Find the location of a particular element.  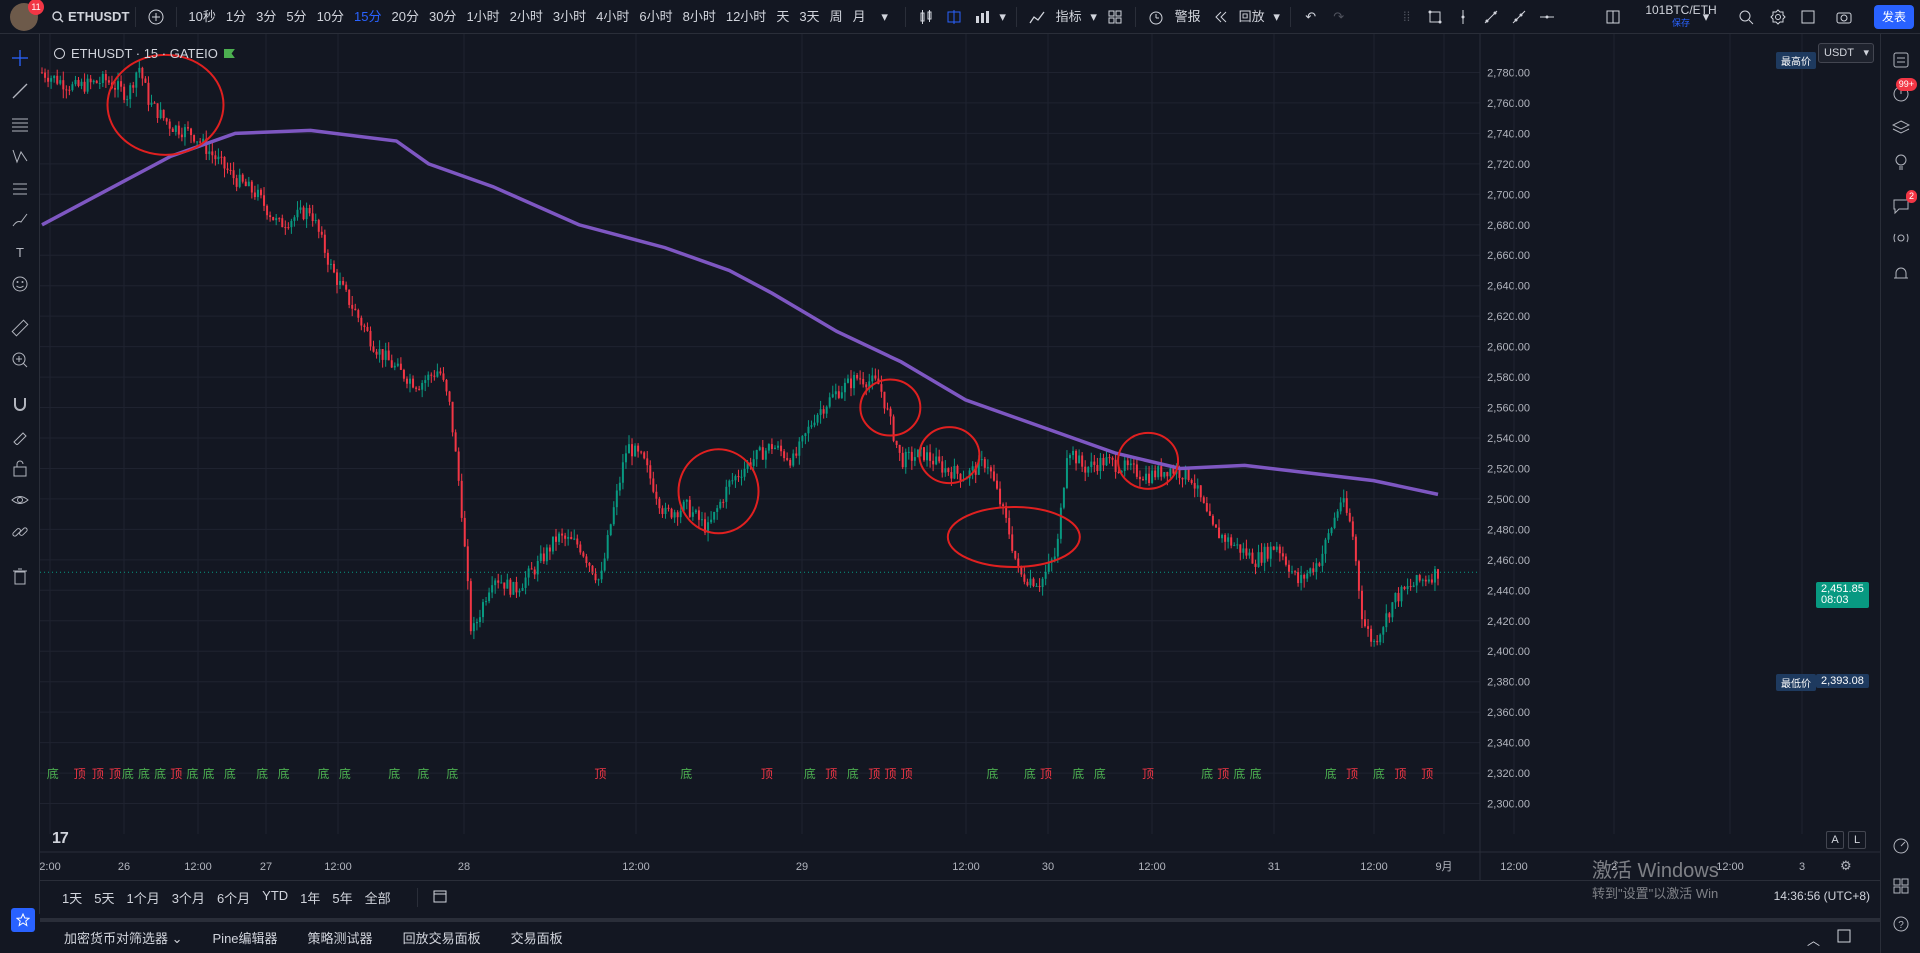

interval-1: 1分 is located at coordinates (236, 16).